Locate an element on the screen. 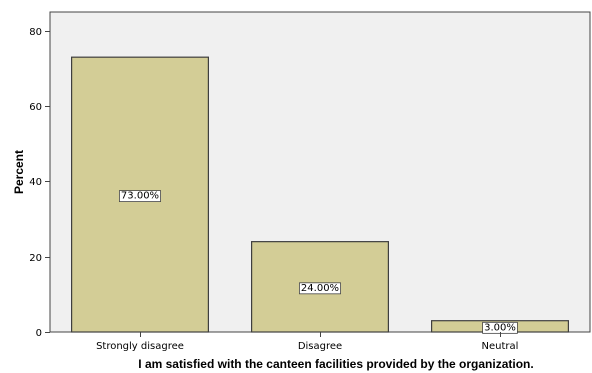 Image resolution: width=592 pixels, height=373 pixels. x-tick-label: Neutral is located at coordinates (500, 346).